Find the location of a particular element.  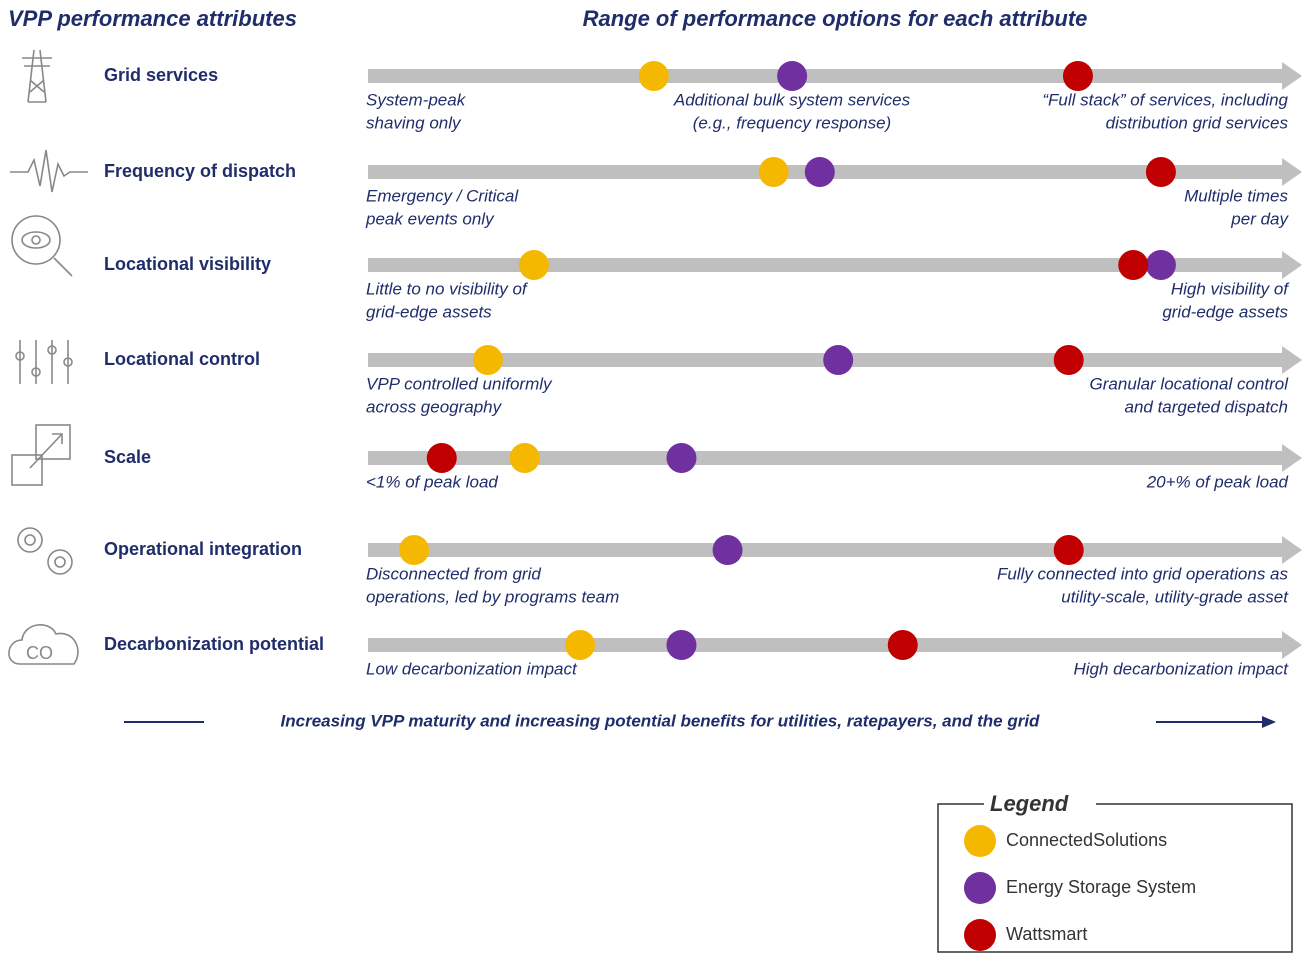

high-label: utility-scale, utility-grade asset is located at coordinates (1175, 596).